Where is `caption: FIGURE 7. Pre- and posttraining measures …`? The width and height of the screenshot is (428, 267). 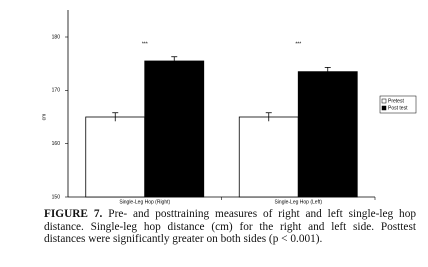 caption: FIGURE 7. Pre- and posttraining measures … is located at coordinates (230, 227).